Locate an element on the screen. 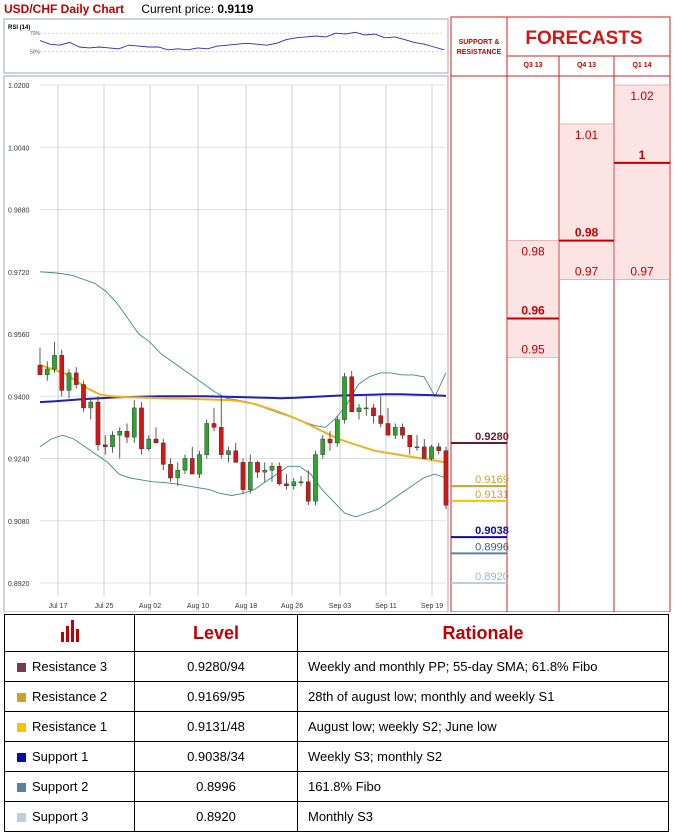 The height and width of the screenshot is (832, 677). level-name-cell: Resistance 1 is located at coordinates (69, 726).